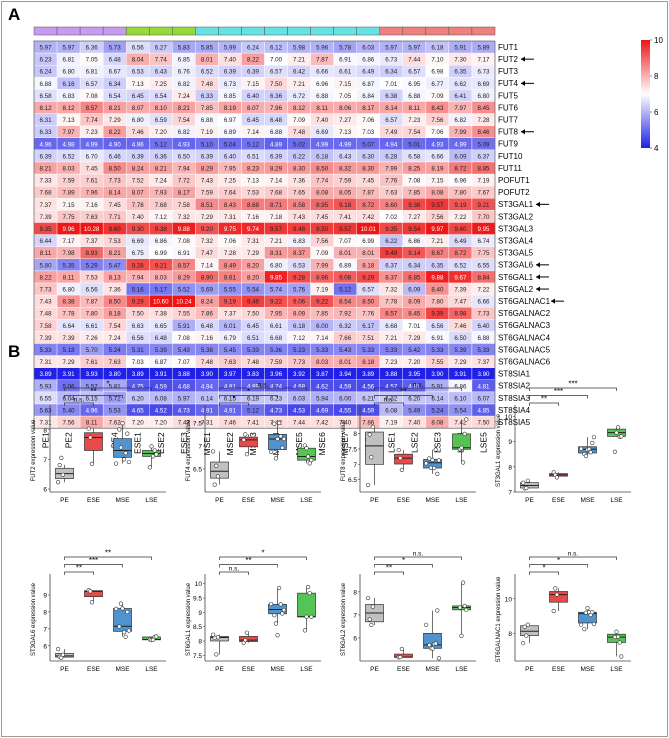  What do you see at coordinates (460, 193) in the screenshot?
I see `heatmap-value: 7.80` at bounding box center [460, 193].